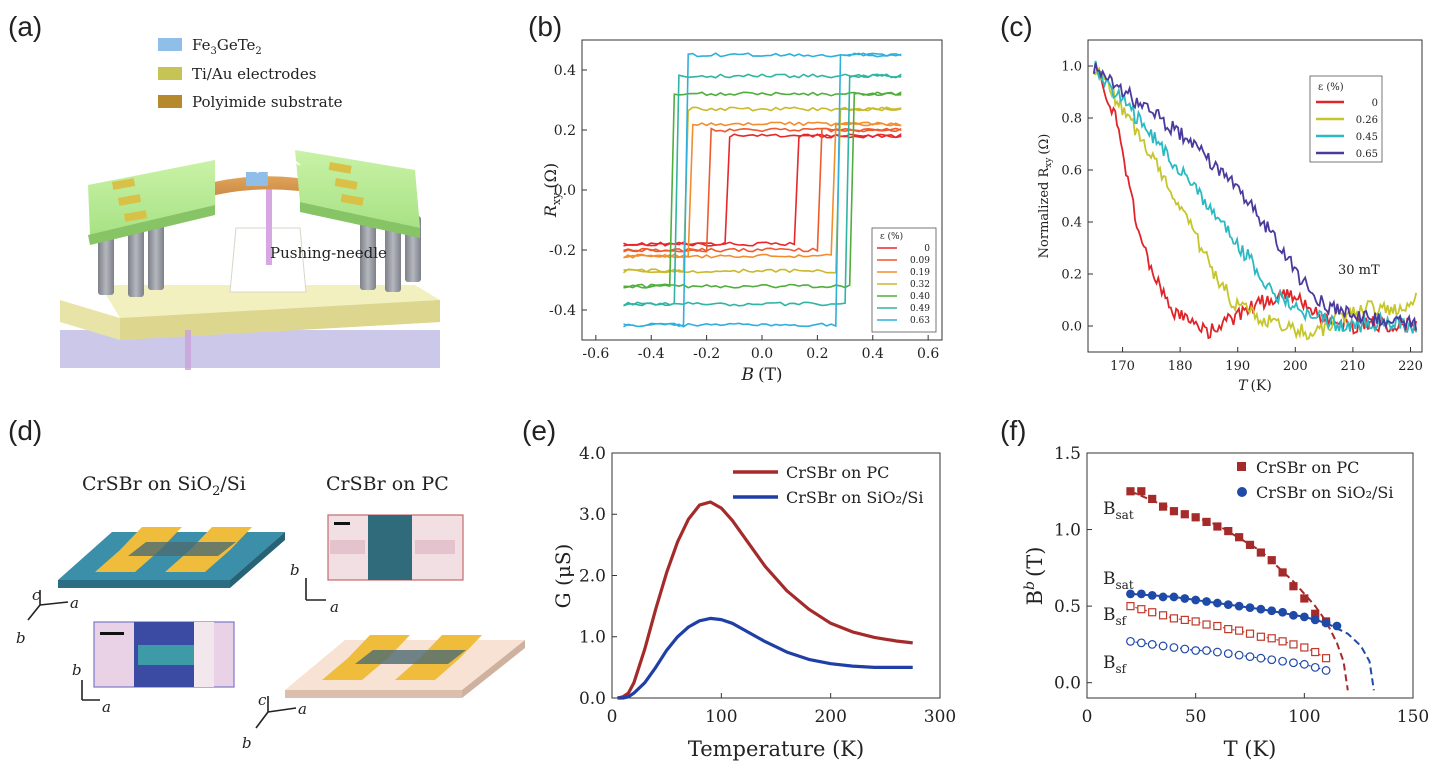  I want to click on x-tick-label: 0.6, so click(928, 354).